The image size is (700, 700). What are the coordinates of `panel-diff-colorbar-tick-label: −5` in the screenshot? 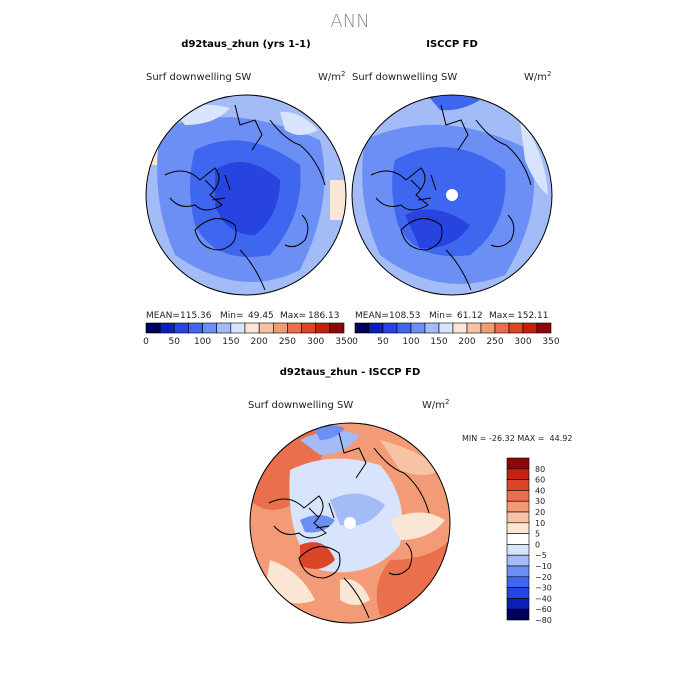 It's located at (541, 555).